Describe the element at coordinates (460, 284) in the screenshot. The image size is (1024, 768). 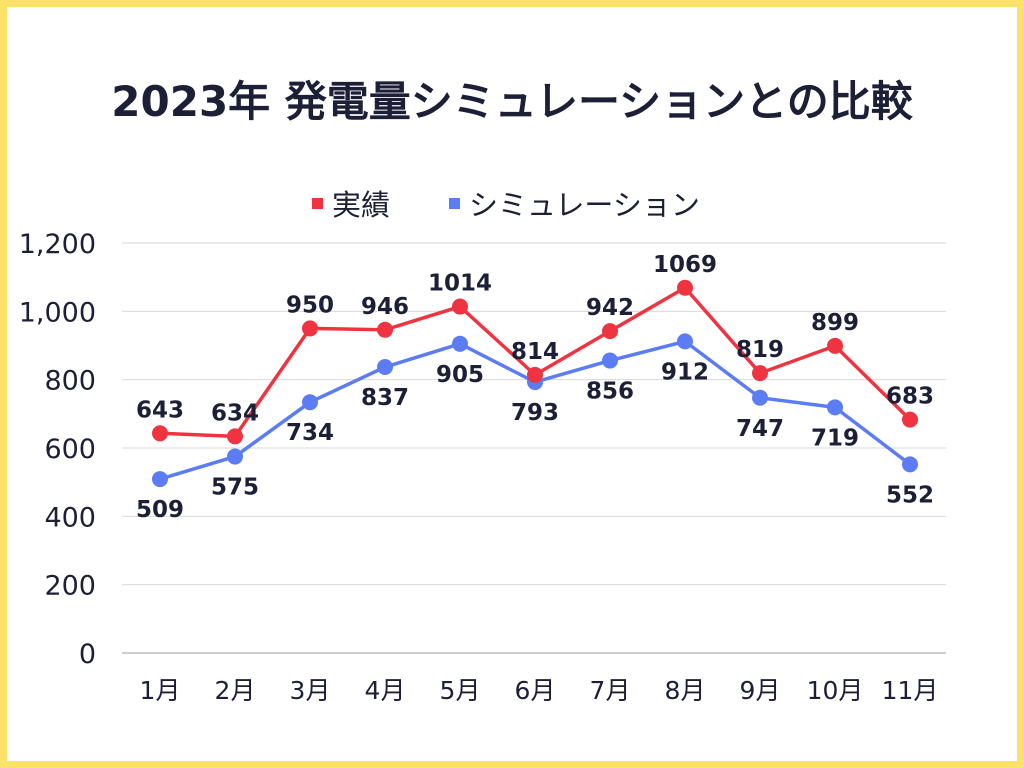
I see `data-label: 1014` at that location.